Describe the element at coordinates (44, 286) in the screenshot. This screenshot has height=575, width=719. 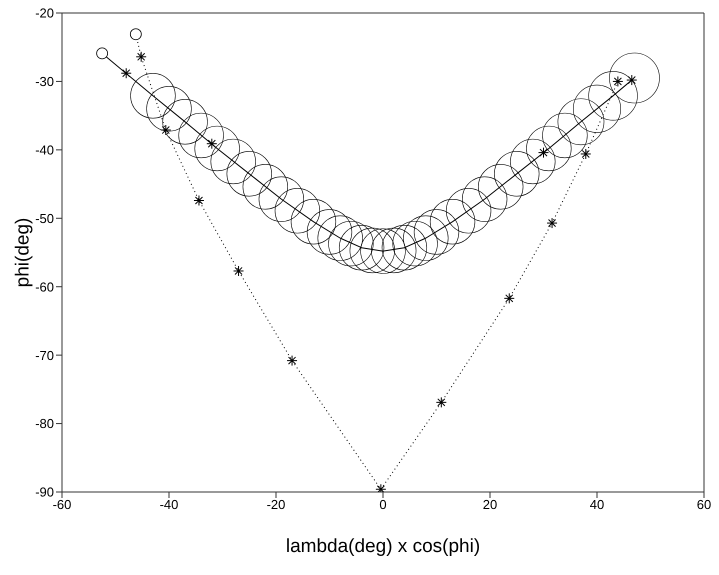
I see `y-tick-label: -60` at that location.